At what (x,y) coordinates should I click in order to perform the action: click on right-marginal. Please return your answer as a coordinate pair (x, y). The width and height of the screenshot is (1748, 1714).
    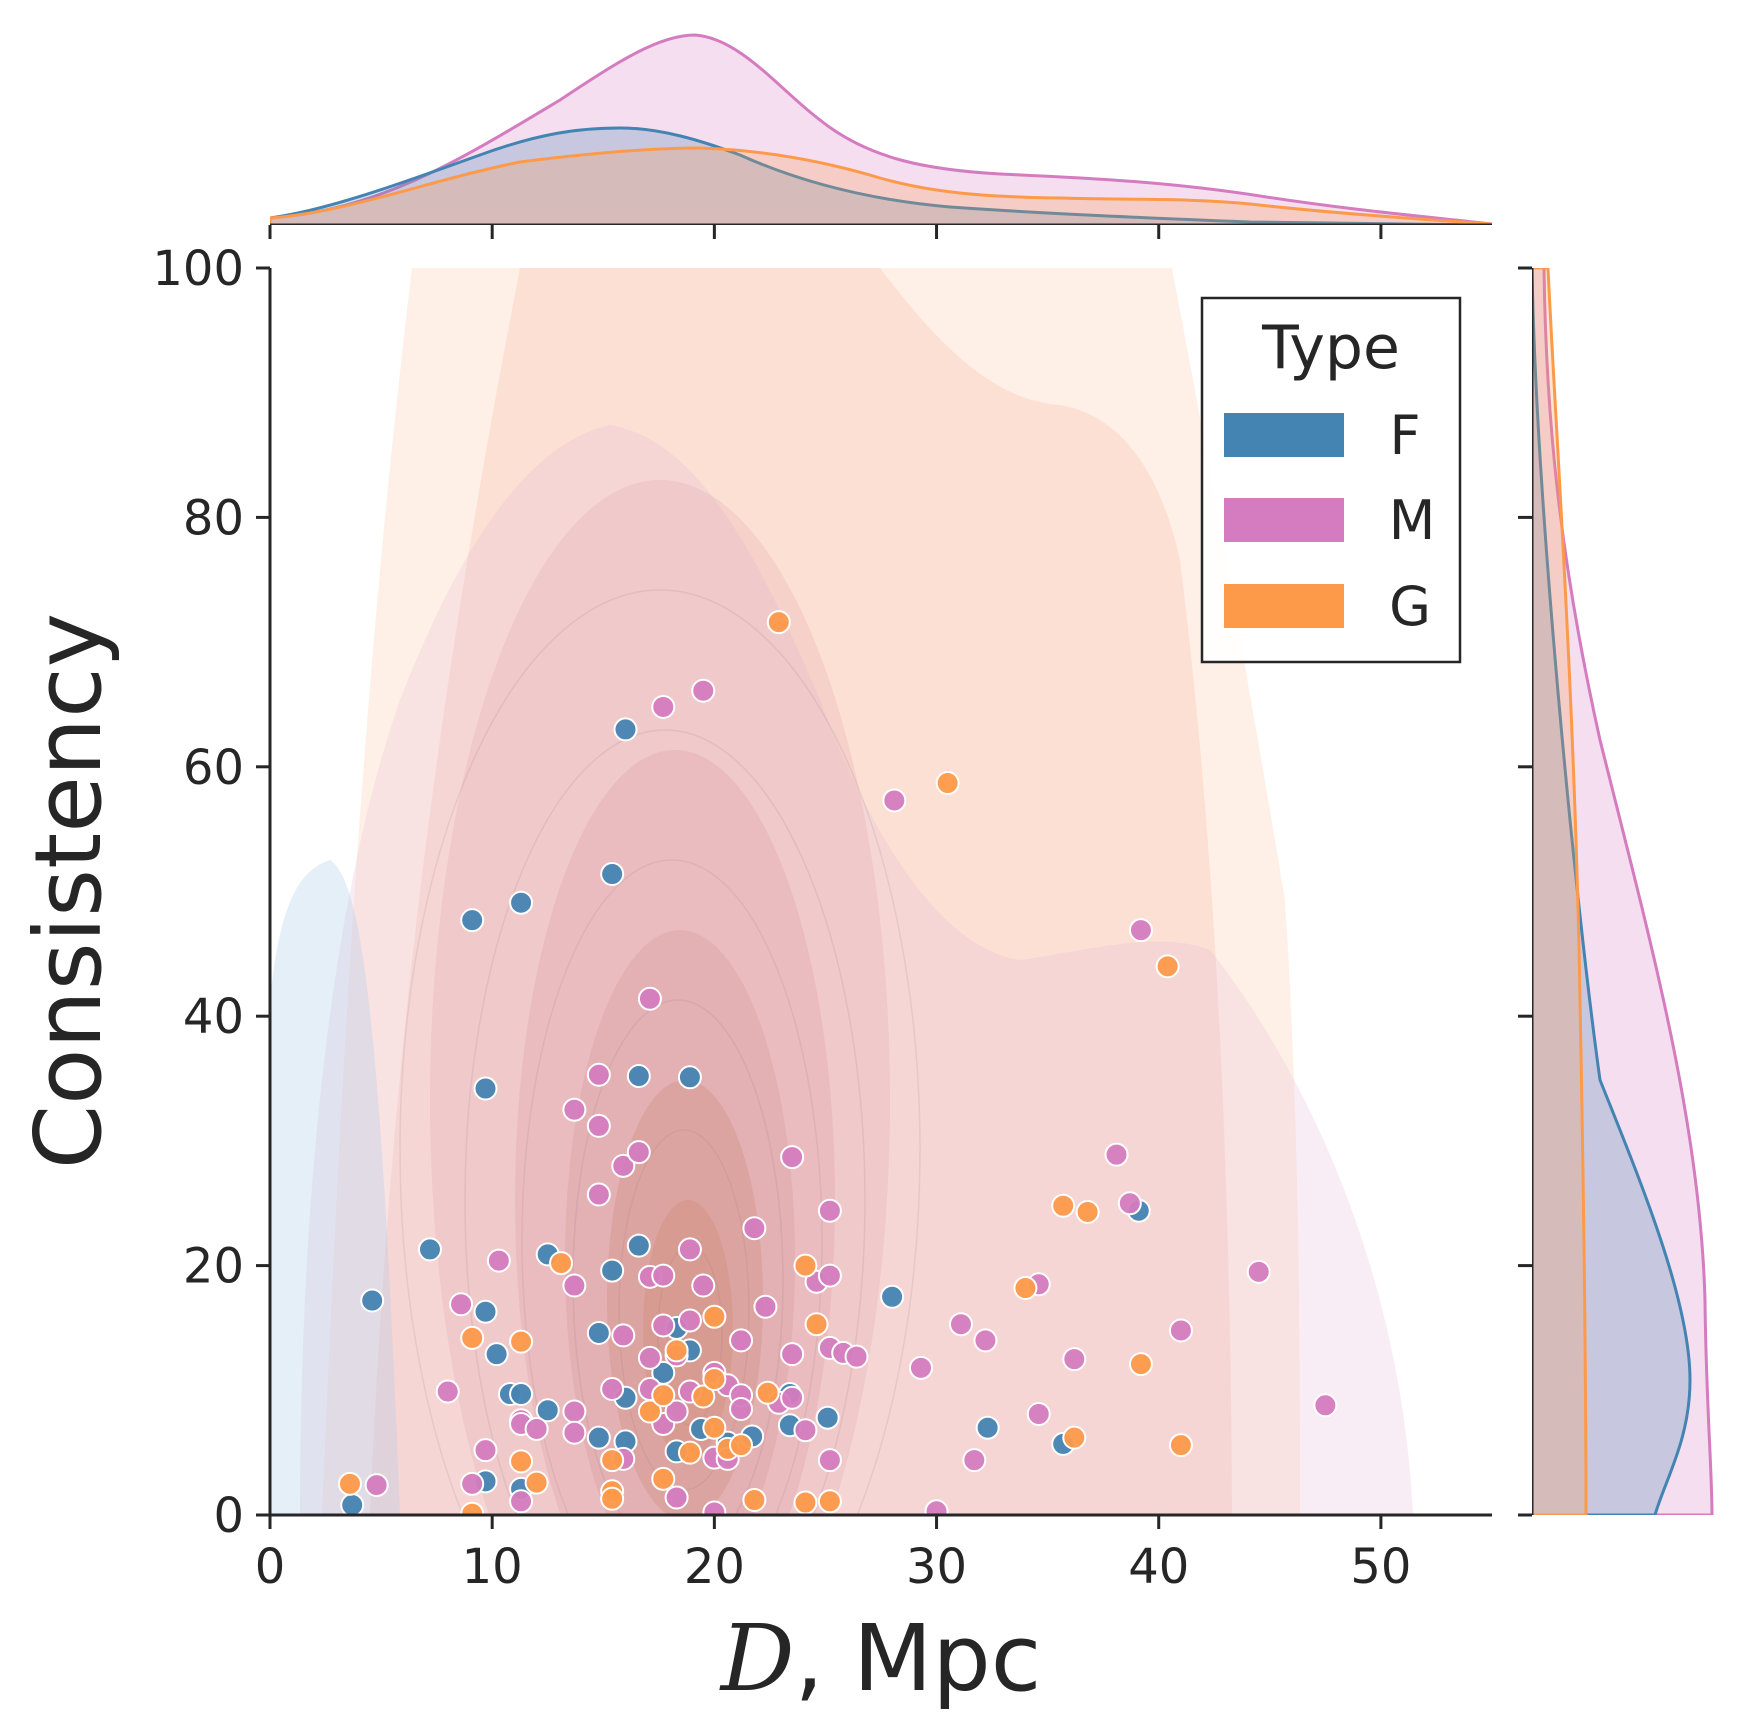
    Looking at the image, I should click on (1623, 891).